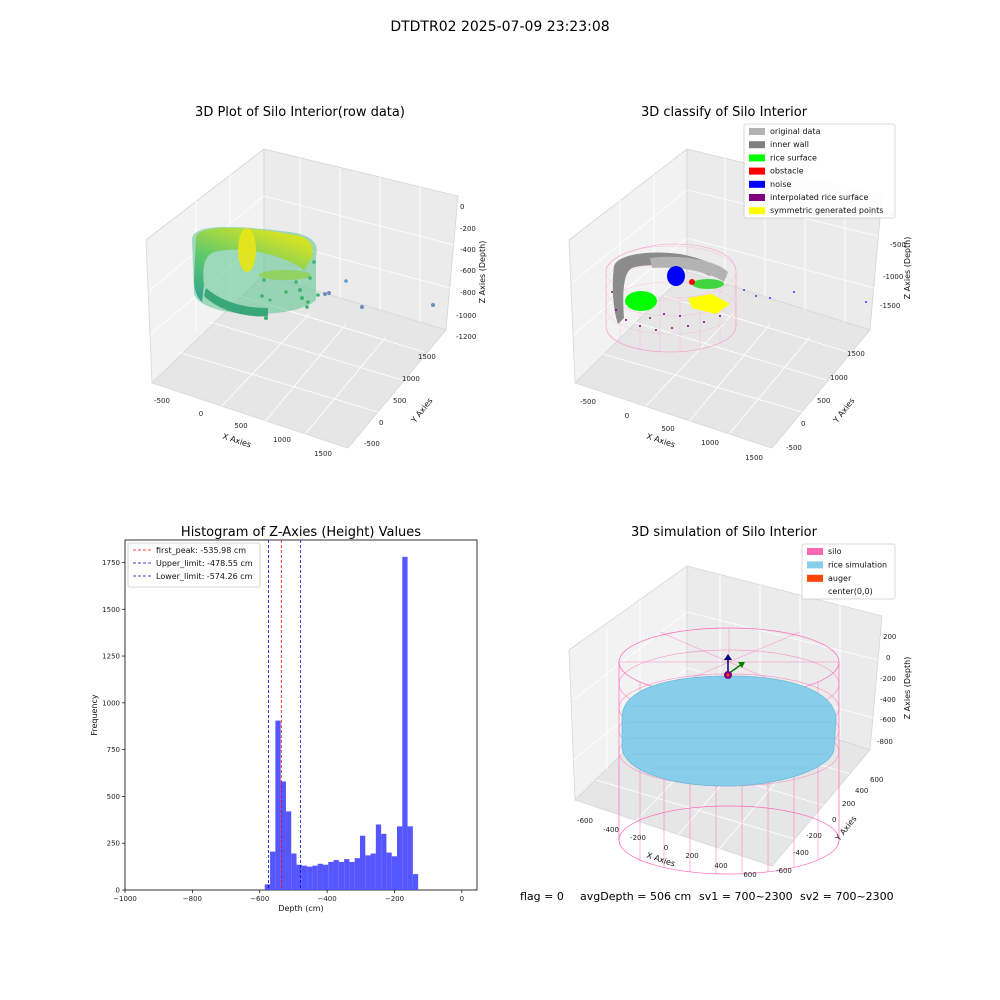 The image size is (1000, 1000). What do you see at coordinates (285, 275) in the screenshot?
I see `raw-surface-streak` at bounding box center [285, 275].